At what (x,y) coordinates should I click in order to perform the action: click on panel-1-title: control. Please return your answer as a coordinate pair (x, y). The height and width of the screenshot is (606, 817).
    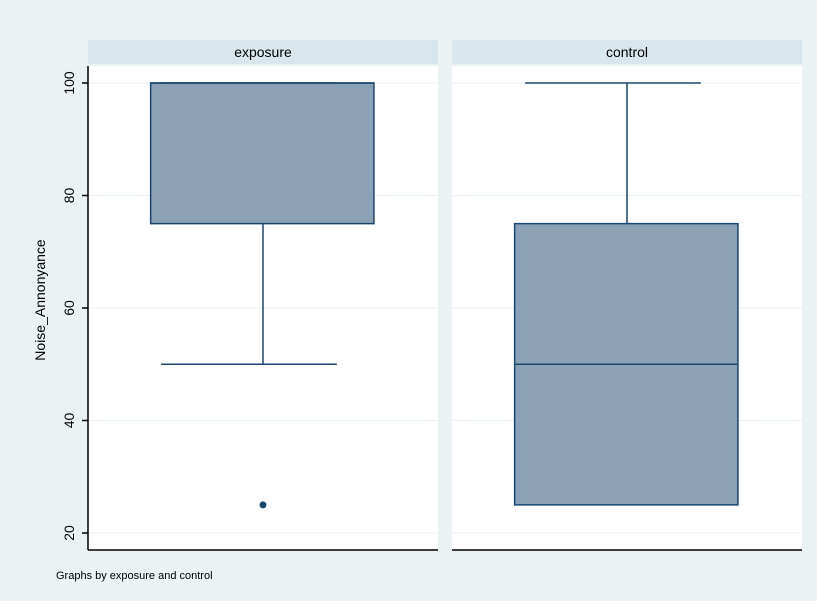
    Looking at the image, I should click on (627, 52).